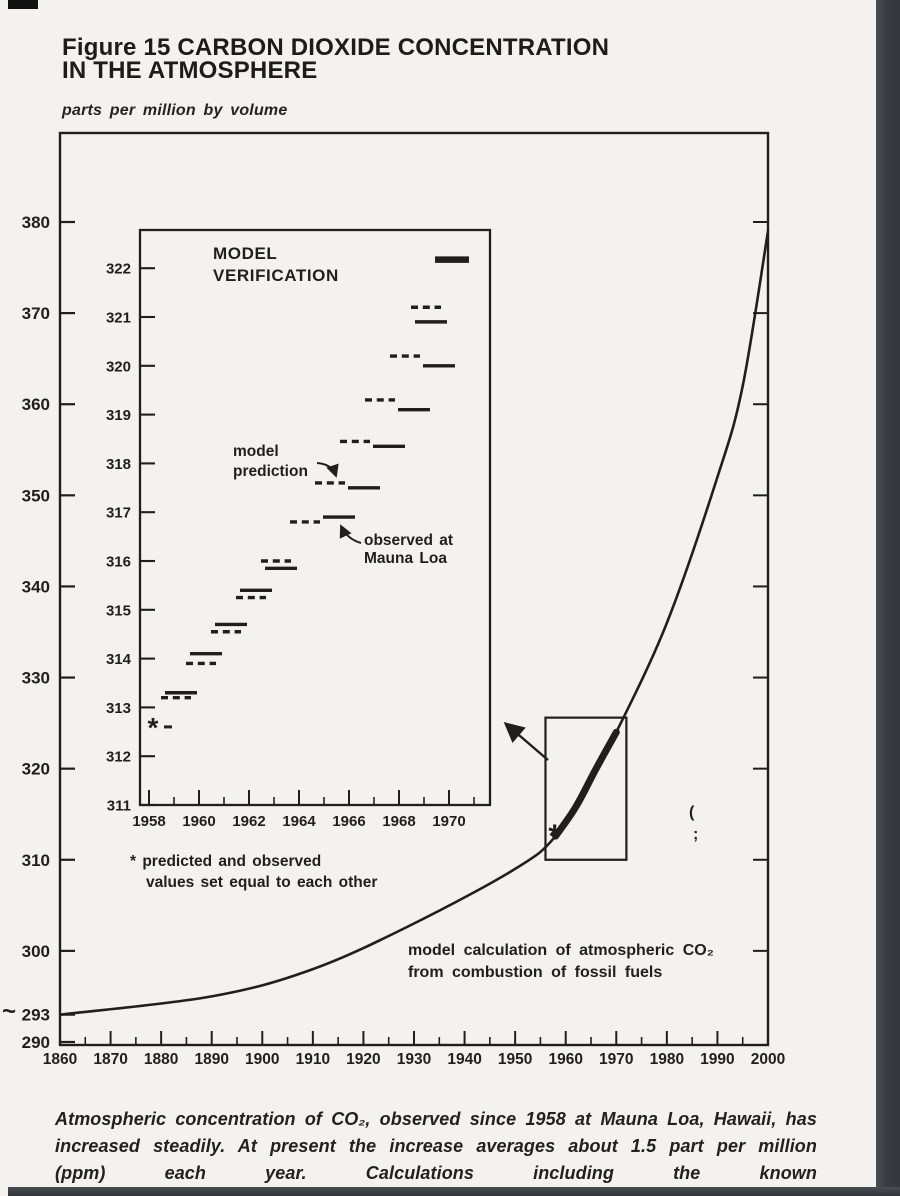 The image size is (900, 1196). I want to click on zoom-box, so click(586, 788).